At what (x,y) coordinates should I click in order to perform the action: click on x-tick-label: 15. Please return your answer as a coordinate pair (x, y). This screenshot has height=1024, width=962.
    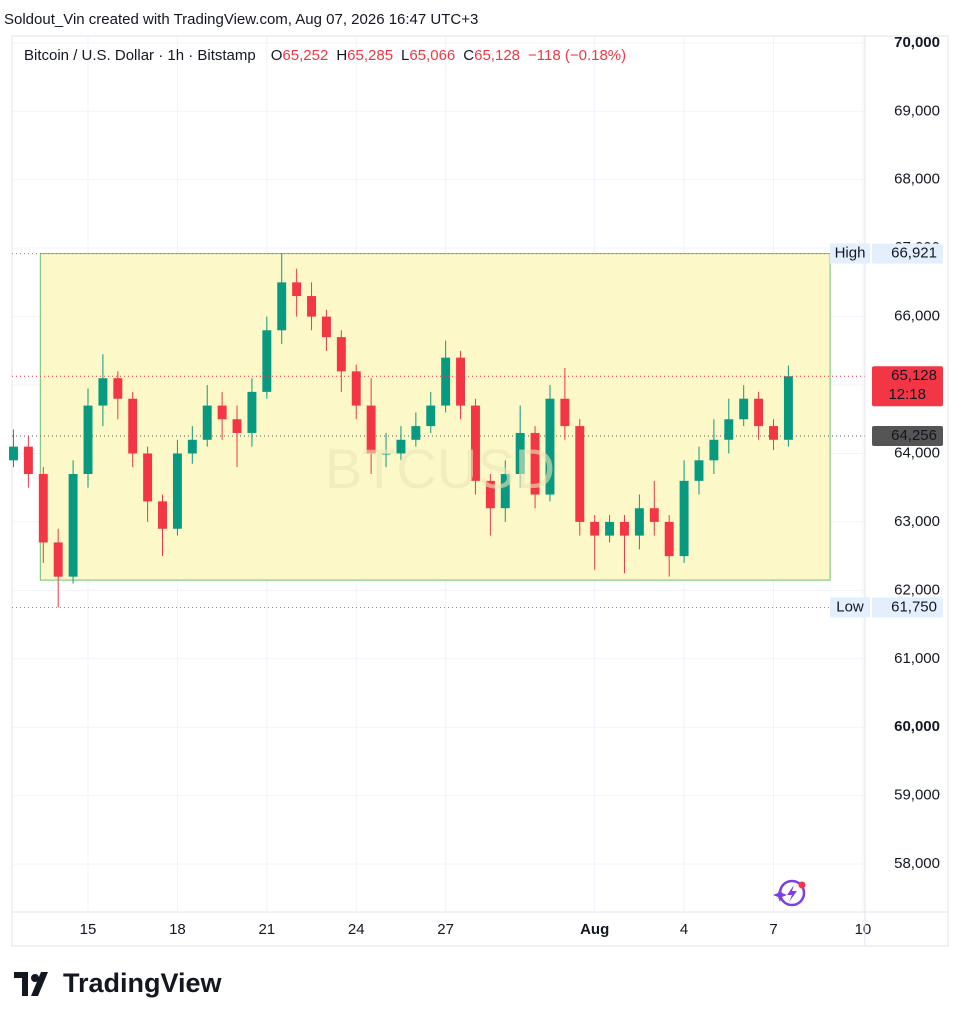
    Looking at the image, I should click on (88, 929).